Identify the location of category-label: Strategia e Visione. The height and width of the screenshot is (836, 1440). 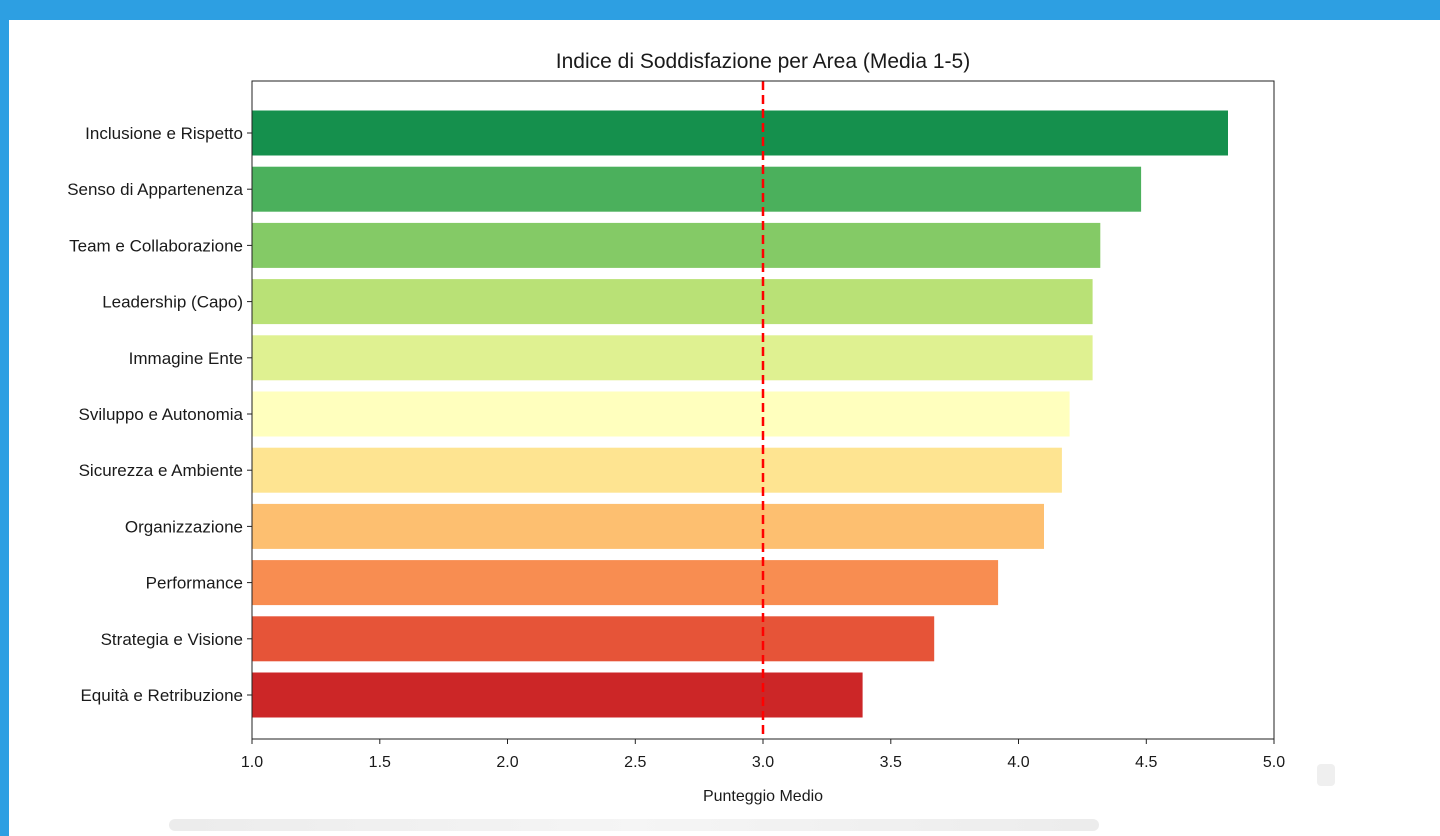
(172, 639).